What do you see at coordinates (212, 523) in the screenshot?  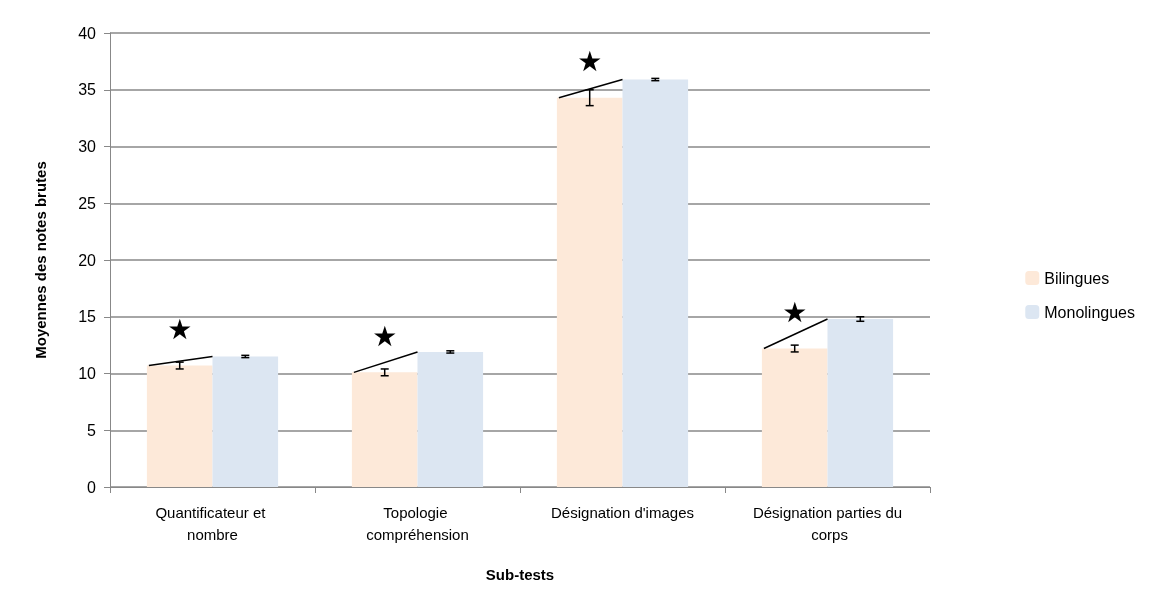 I see `x-tick-label: Quantificateur et nombre` at bounding box center [212, 523].